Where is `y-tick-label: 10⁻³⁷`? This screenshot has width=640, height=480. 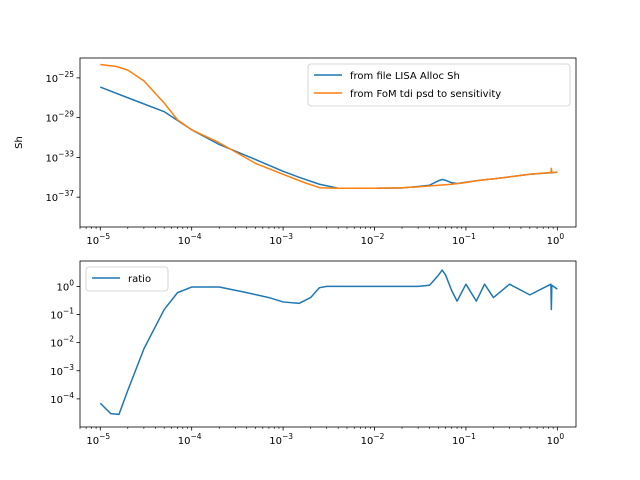 y-tick-label: 10⁻³⁷ is located at coordinates (59, 196).